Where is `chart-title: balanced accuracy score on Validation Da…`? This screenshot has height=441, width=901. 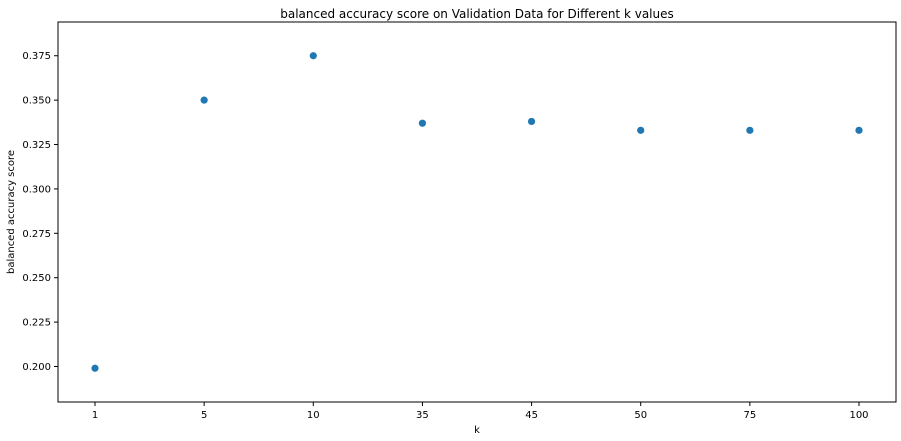 chart-title: balanced accuracy score on Validation Da… is located at coordinates (477, 14).